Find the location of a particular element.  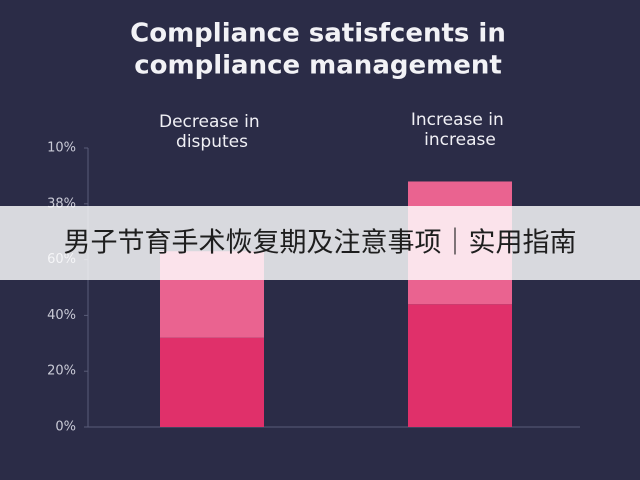

category-label-line: increase is located at coordinates (460, 140).